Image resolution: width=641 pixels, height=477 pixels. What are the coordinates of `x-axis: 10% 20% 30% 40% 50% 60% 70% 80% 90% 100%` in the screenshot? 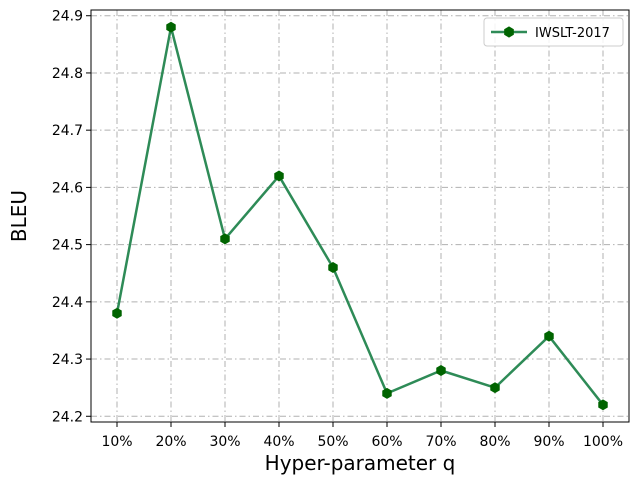 It's located at (362, 436).